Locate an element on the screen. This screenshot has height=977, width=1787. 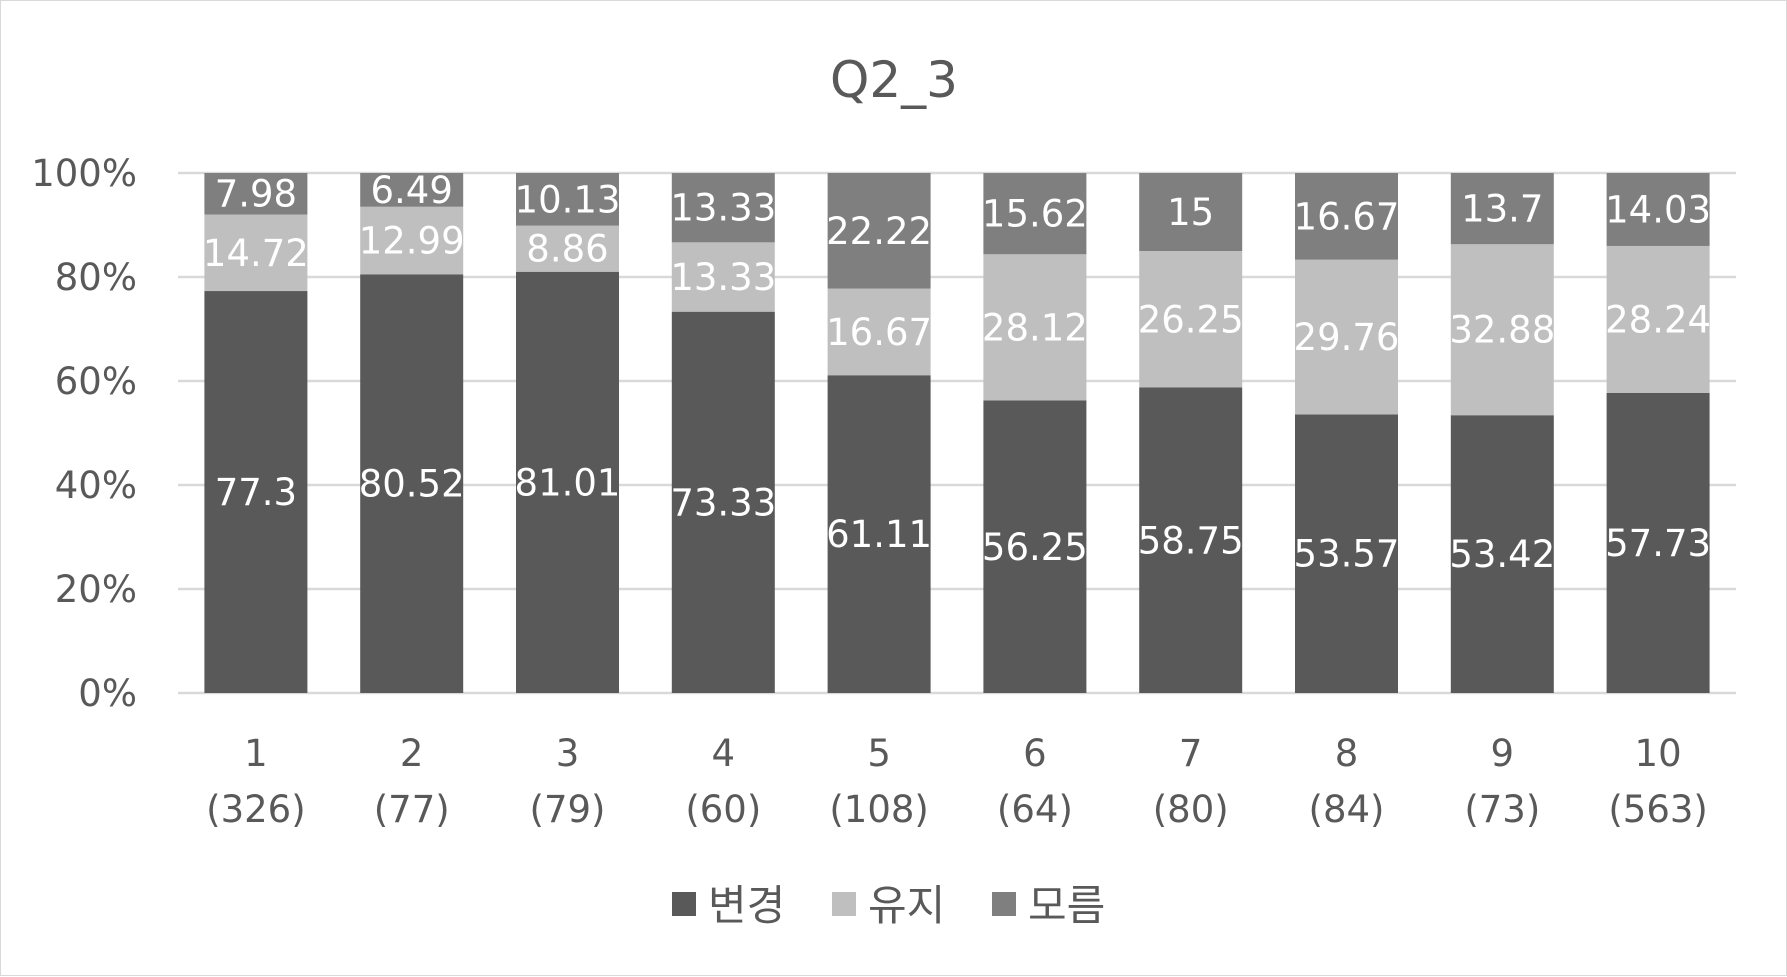
x-tick-label: 2 is located at coordinates (412, 753).